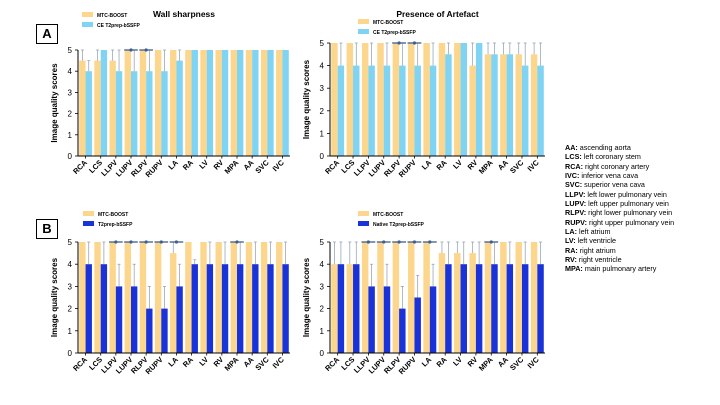  I want to click on legend-label: CE T2prep-bSSFP, so click(394, 33).